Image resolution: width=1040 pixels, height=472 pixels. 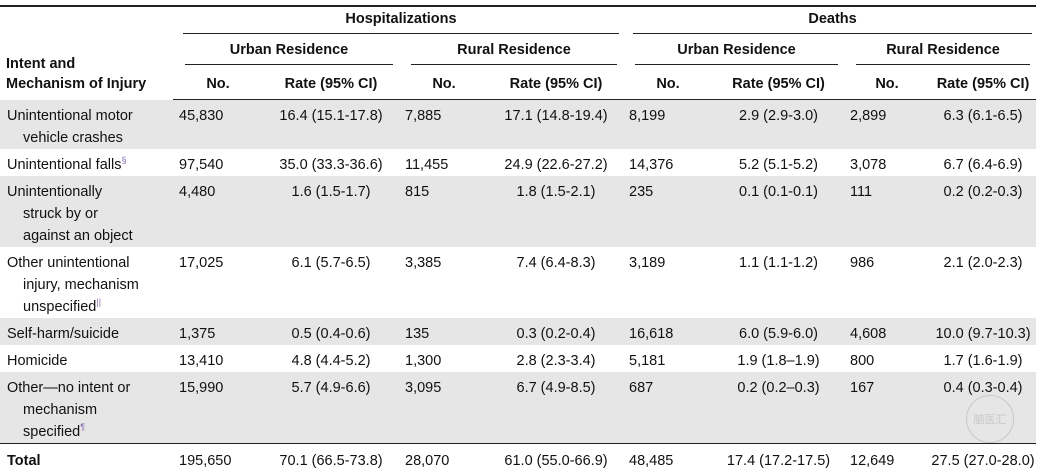 I want to click on rate-cell: 1.6 (1.5-1.7), so click(x=328, y=211).